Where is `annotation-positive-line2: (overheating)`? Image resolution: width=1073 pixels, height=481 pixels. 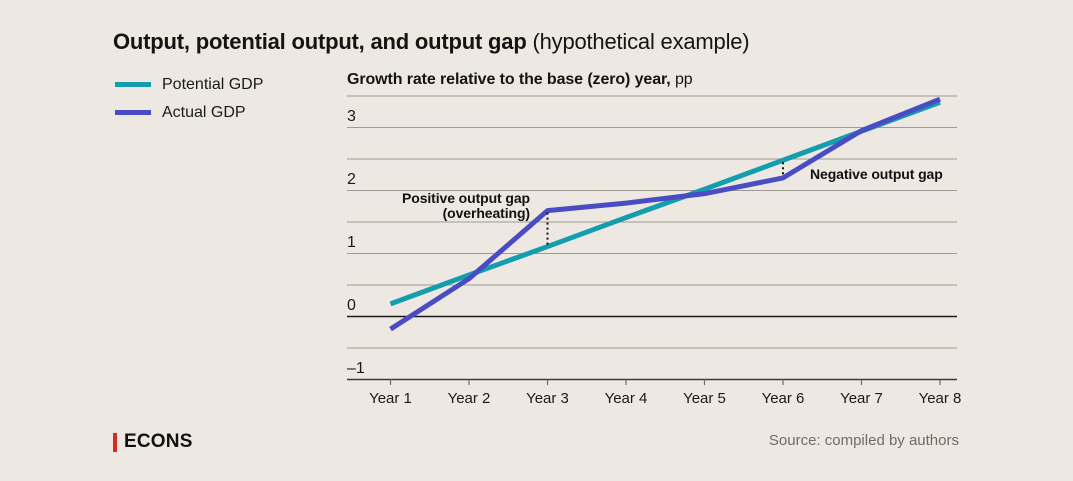 annotation-positive-line2: (overheating) is located at coordinates (486, 213).